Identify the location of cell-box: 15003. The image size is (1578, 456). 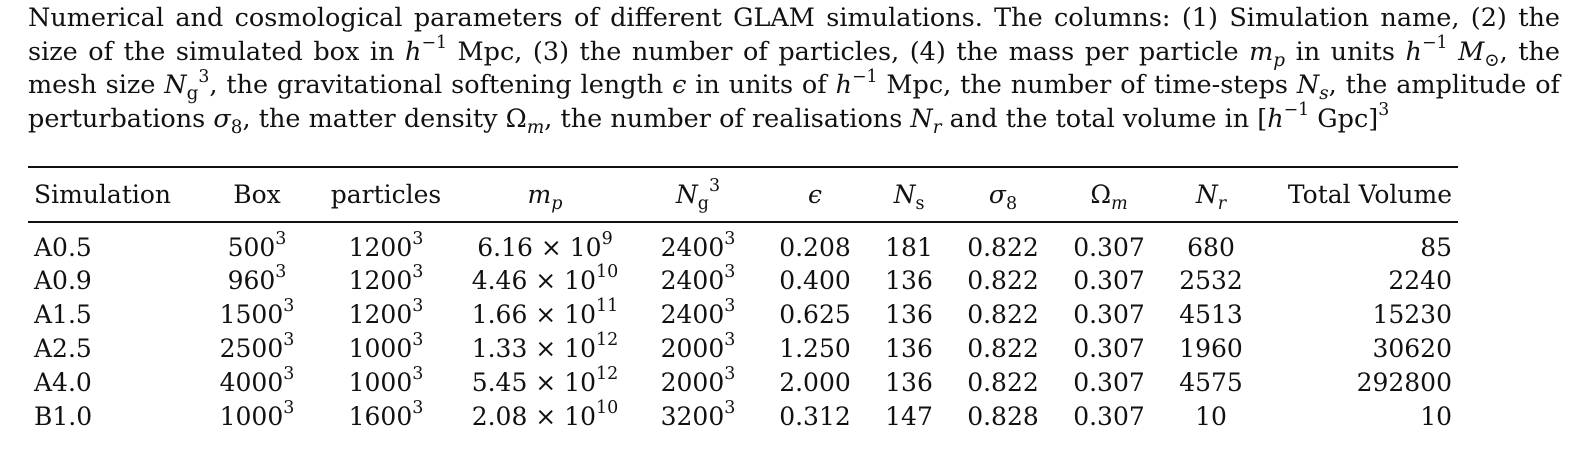
(257, 312).